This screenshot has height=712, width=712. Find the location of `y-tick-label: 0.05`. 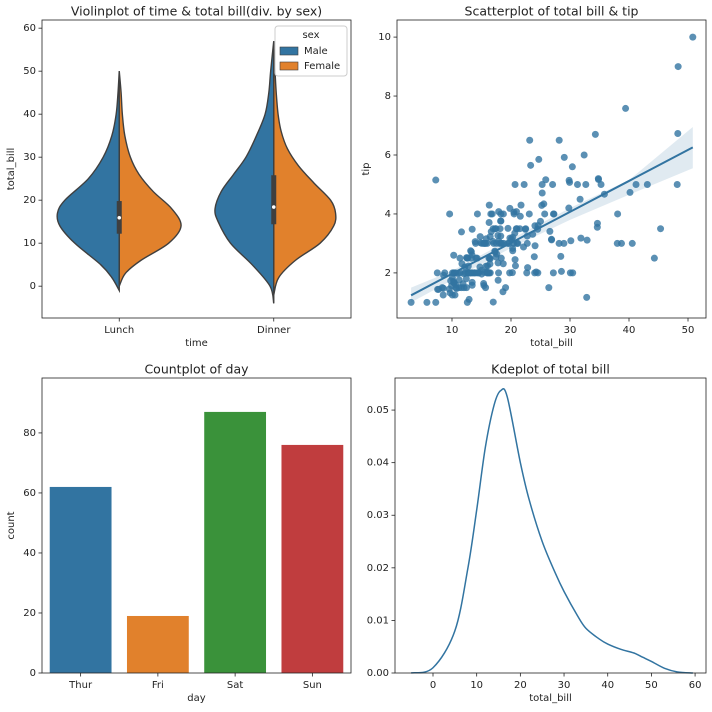

y-tick-label: 0.05 is located at coordinates (378, 410).